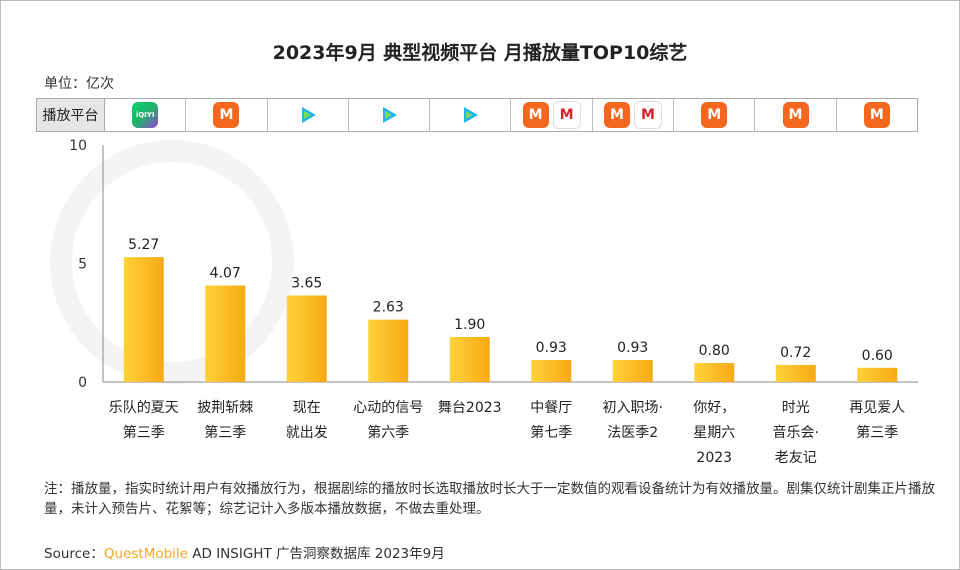 Image resolution: width=960 pixels, height=570 pixels. I want to click on category-label: 现在, so click(307, 408).